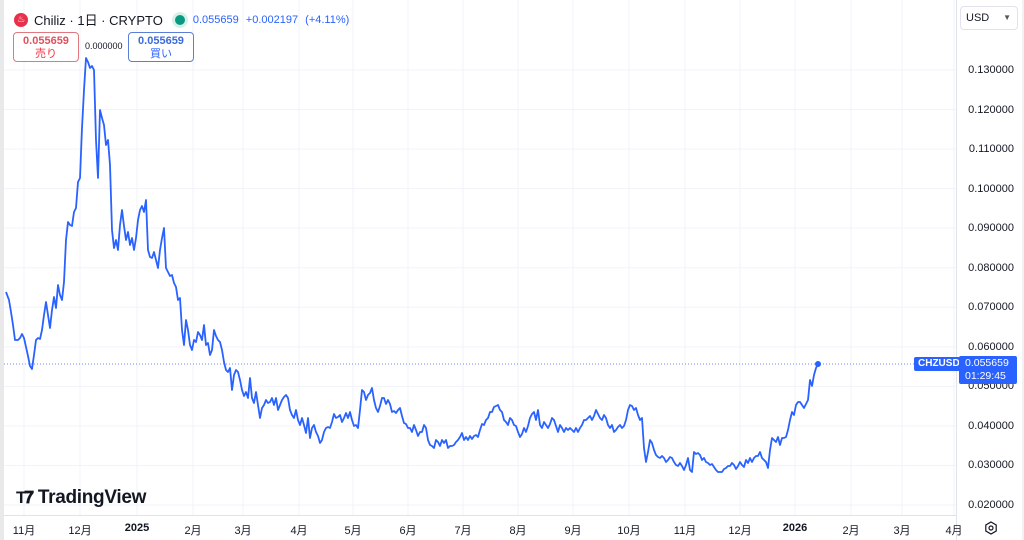 This screenshot has height=540, width=1024. I want to click on time-tick-label: 2026, so click(795, 528).